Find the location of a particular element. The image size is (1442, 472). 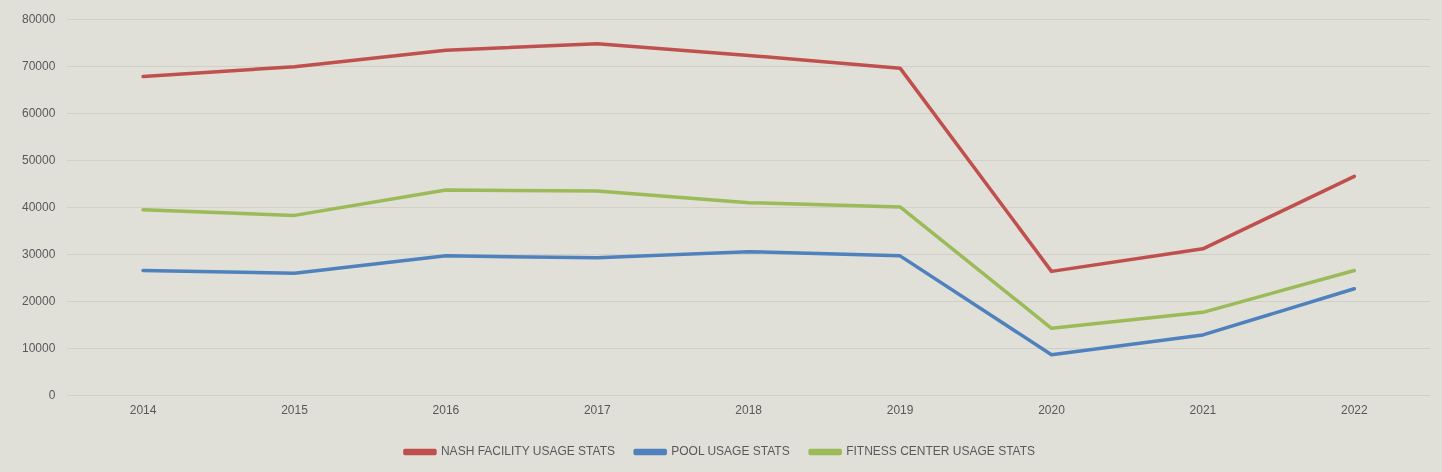

y-tick-label: 70000 is located at coordinates (38, 65).